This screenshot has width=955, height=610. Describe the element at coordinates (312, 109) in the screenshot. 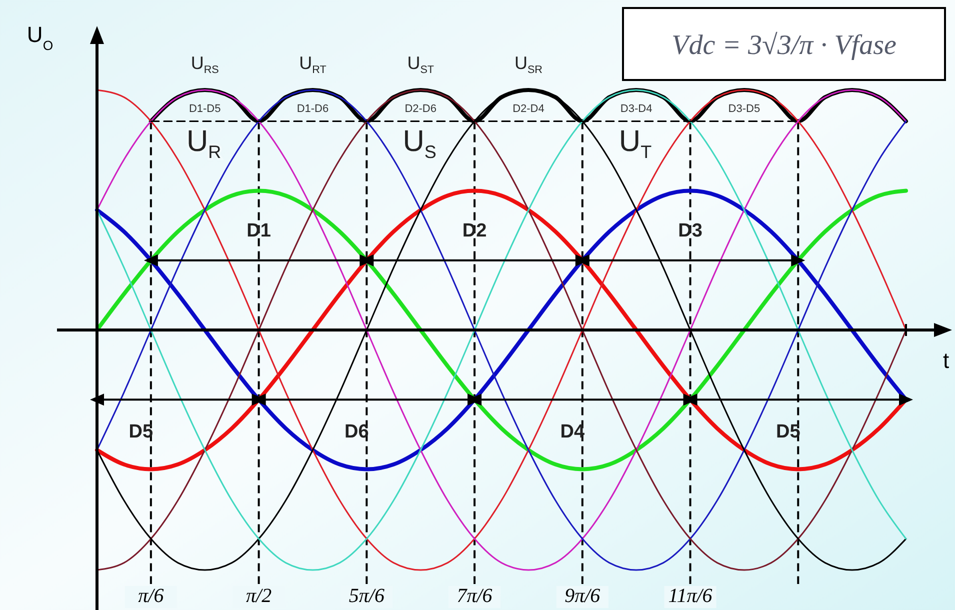

I see `annotation: D1-D6` at that location.